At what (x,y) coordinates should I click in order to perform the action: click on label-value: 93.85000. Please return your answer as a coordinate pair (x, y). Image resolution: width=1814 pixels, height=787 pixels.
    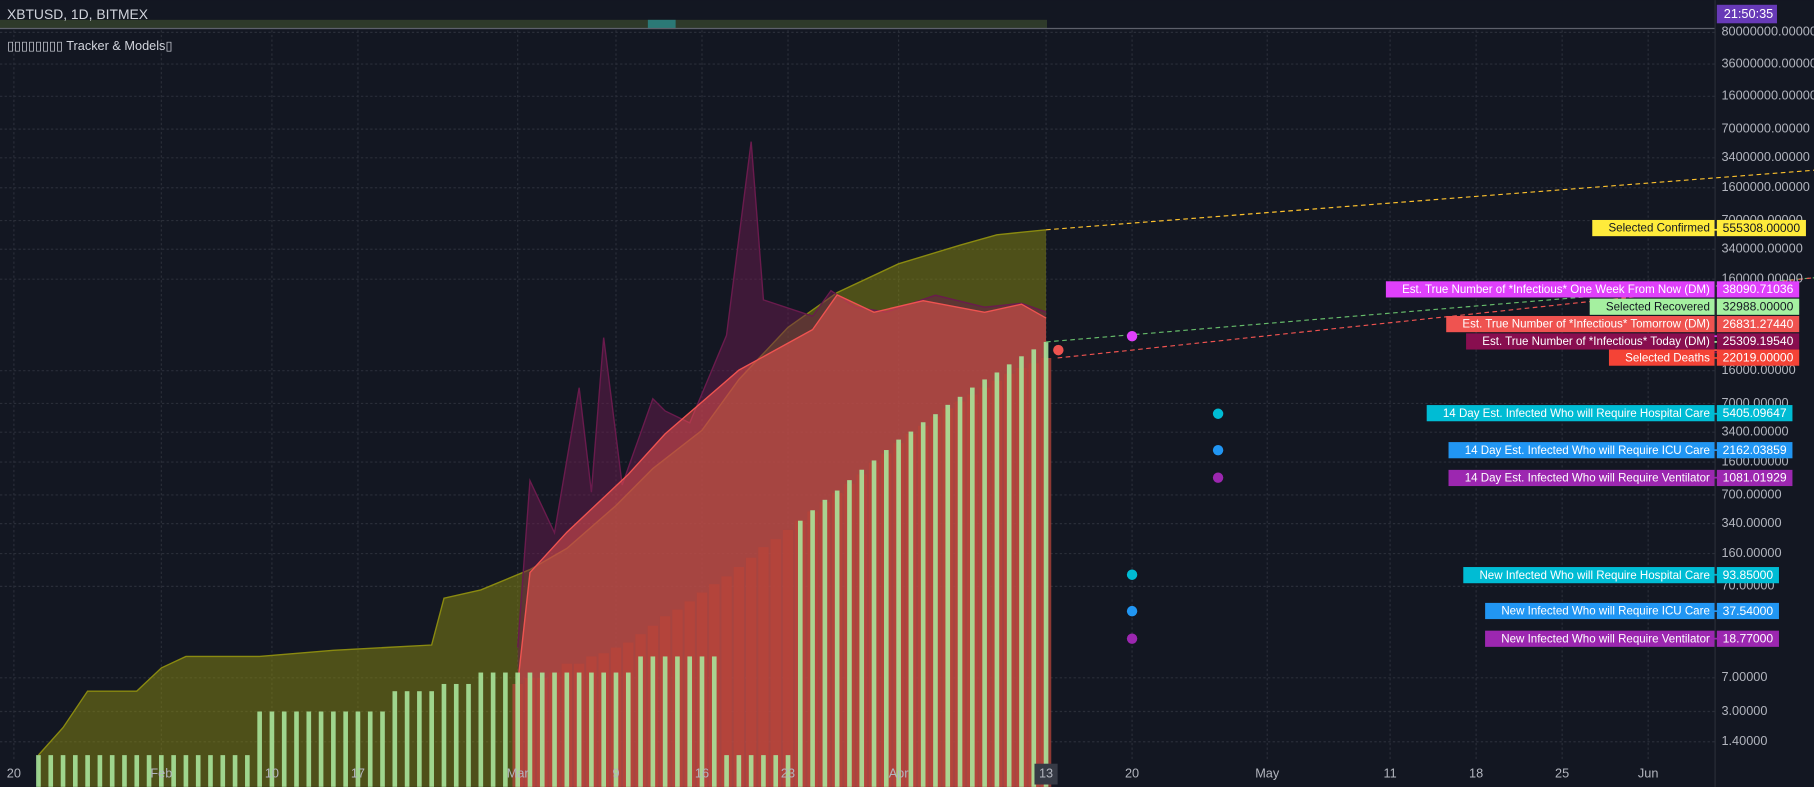
    Looking at the image, I should click on (1748, 575).